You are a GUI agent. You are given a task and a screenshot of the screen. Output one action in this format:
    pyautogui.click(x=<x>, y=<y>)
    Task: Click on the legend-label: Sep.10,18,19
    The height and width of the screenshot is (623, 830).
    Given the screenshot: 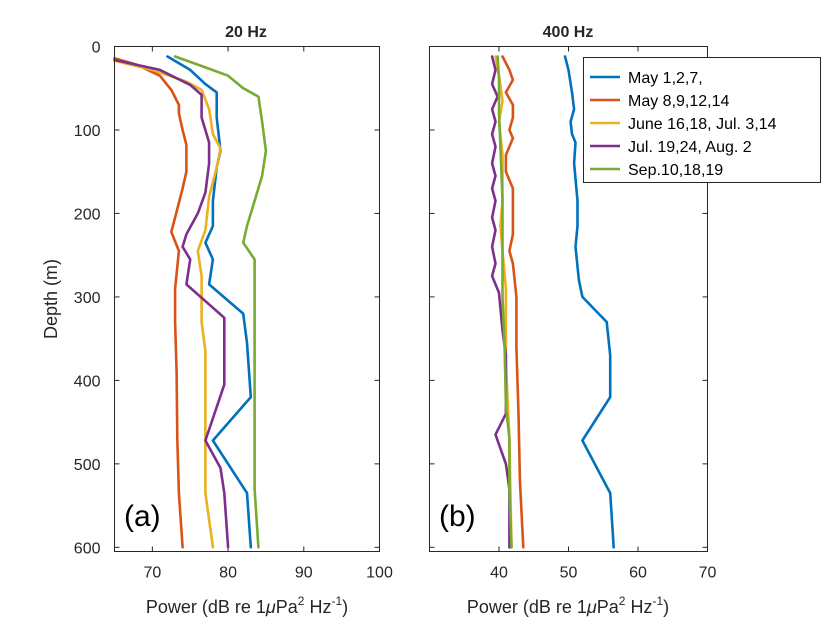 What is the action you would take?
    pyautogui.click(x=675, y=170)
    